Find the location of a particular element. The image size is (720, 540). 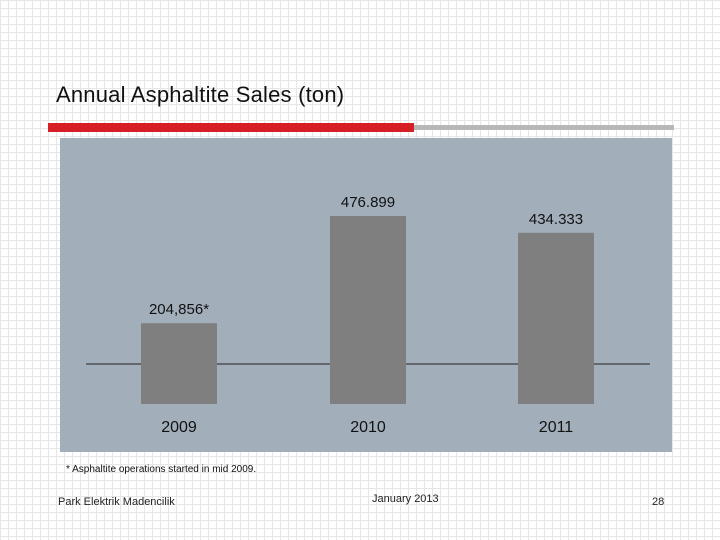

footer-company: Park Elektrik Madencilik is located at coordinates (116, 502).